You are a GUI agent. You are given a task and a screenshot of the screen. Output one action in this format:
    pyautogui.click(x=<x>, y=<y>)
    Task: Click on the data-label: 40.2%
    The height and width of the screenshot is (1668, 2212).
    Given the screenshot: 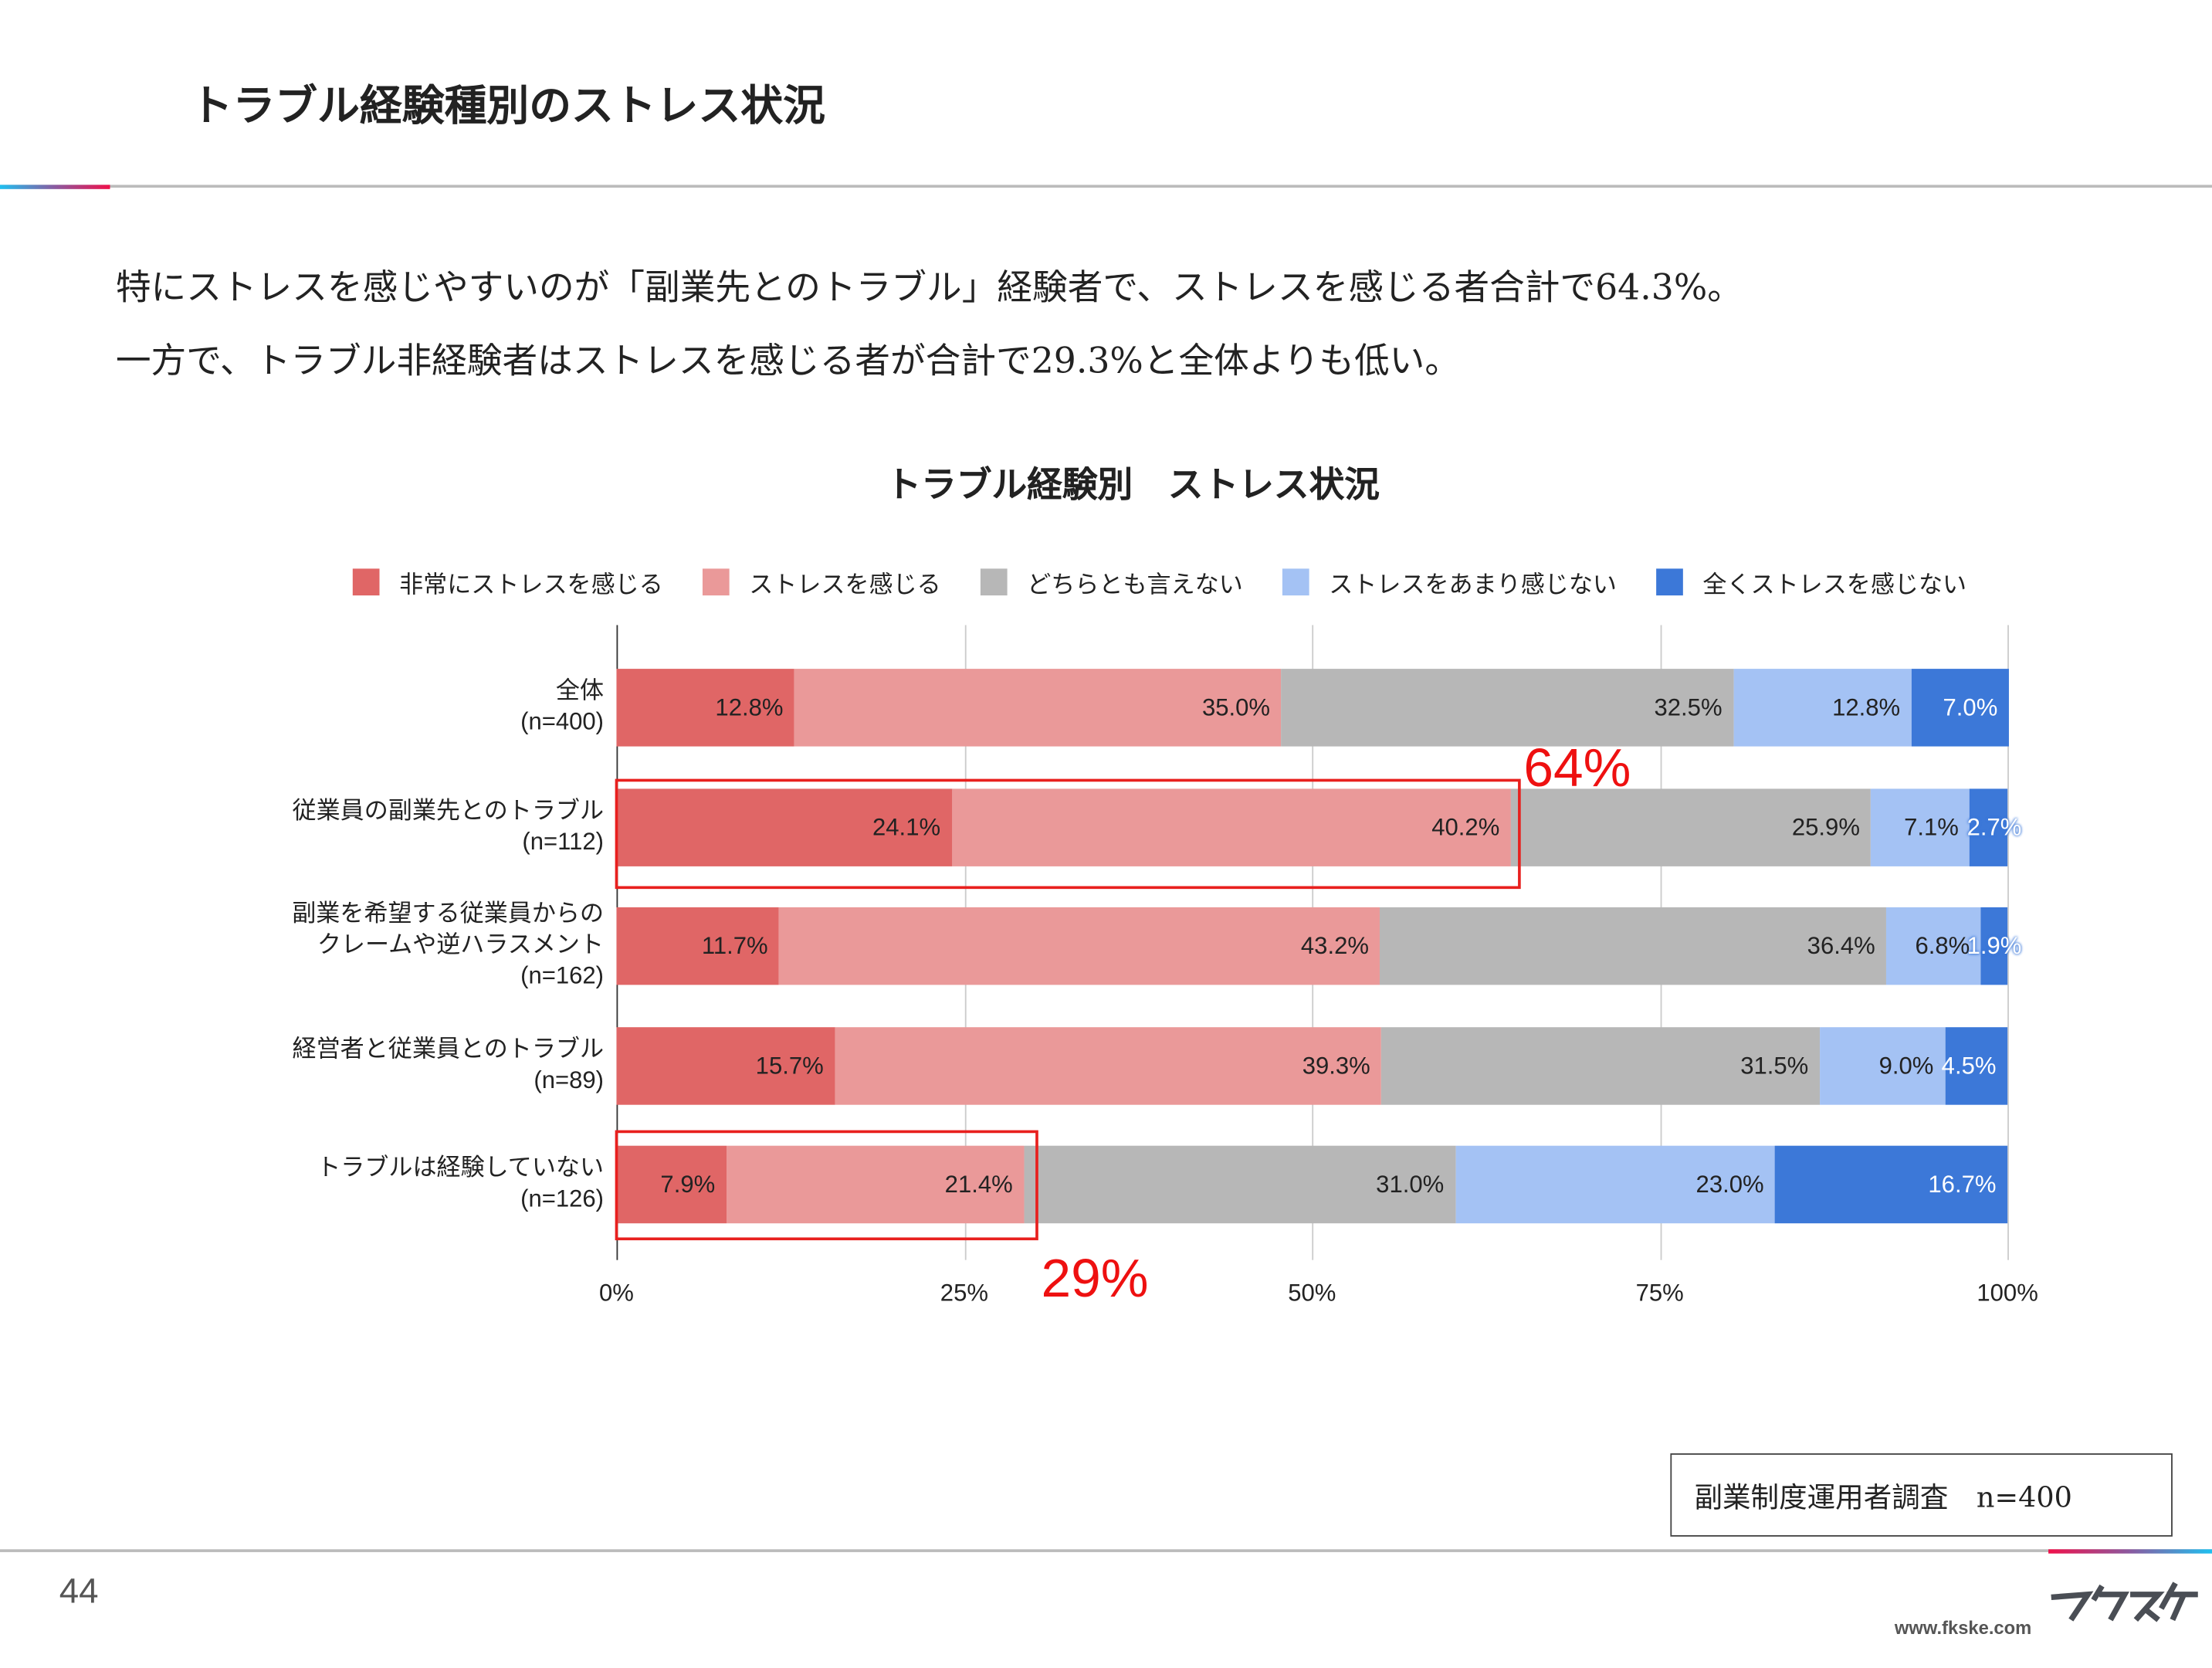 What is the action you would take?
    pyautogui.click(x=1465, y=827)
    